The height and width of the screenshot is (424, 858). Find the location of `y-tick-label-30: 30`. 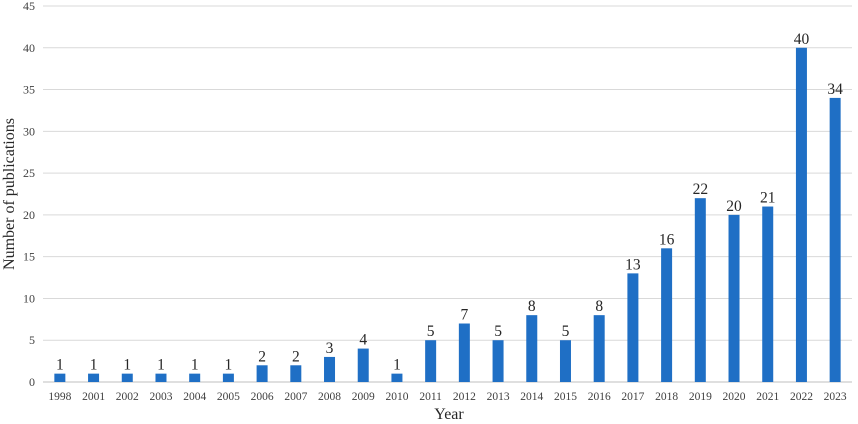

y-tick-label-30: 30 is located at coordinates (29, 131).